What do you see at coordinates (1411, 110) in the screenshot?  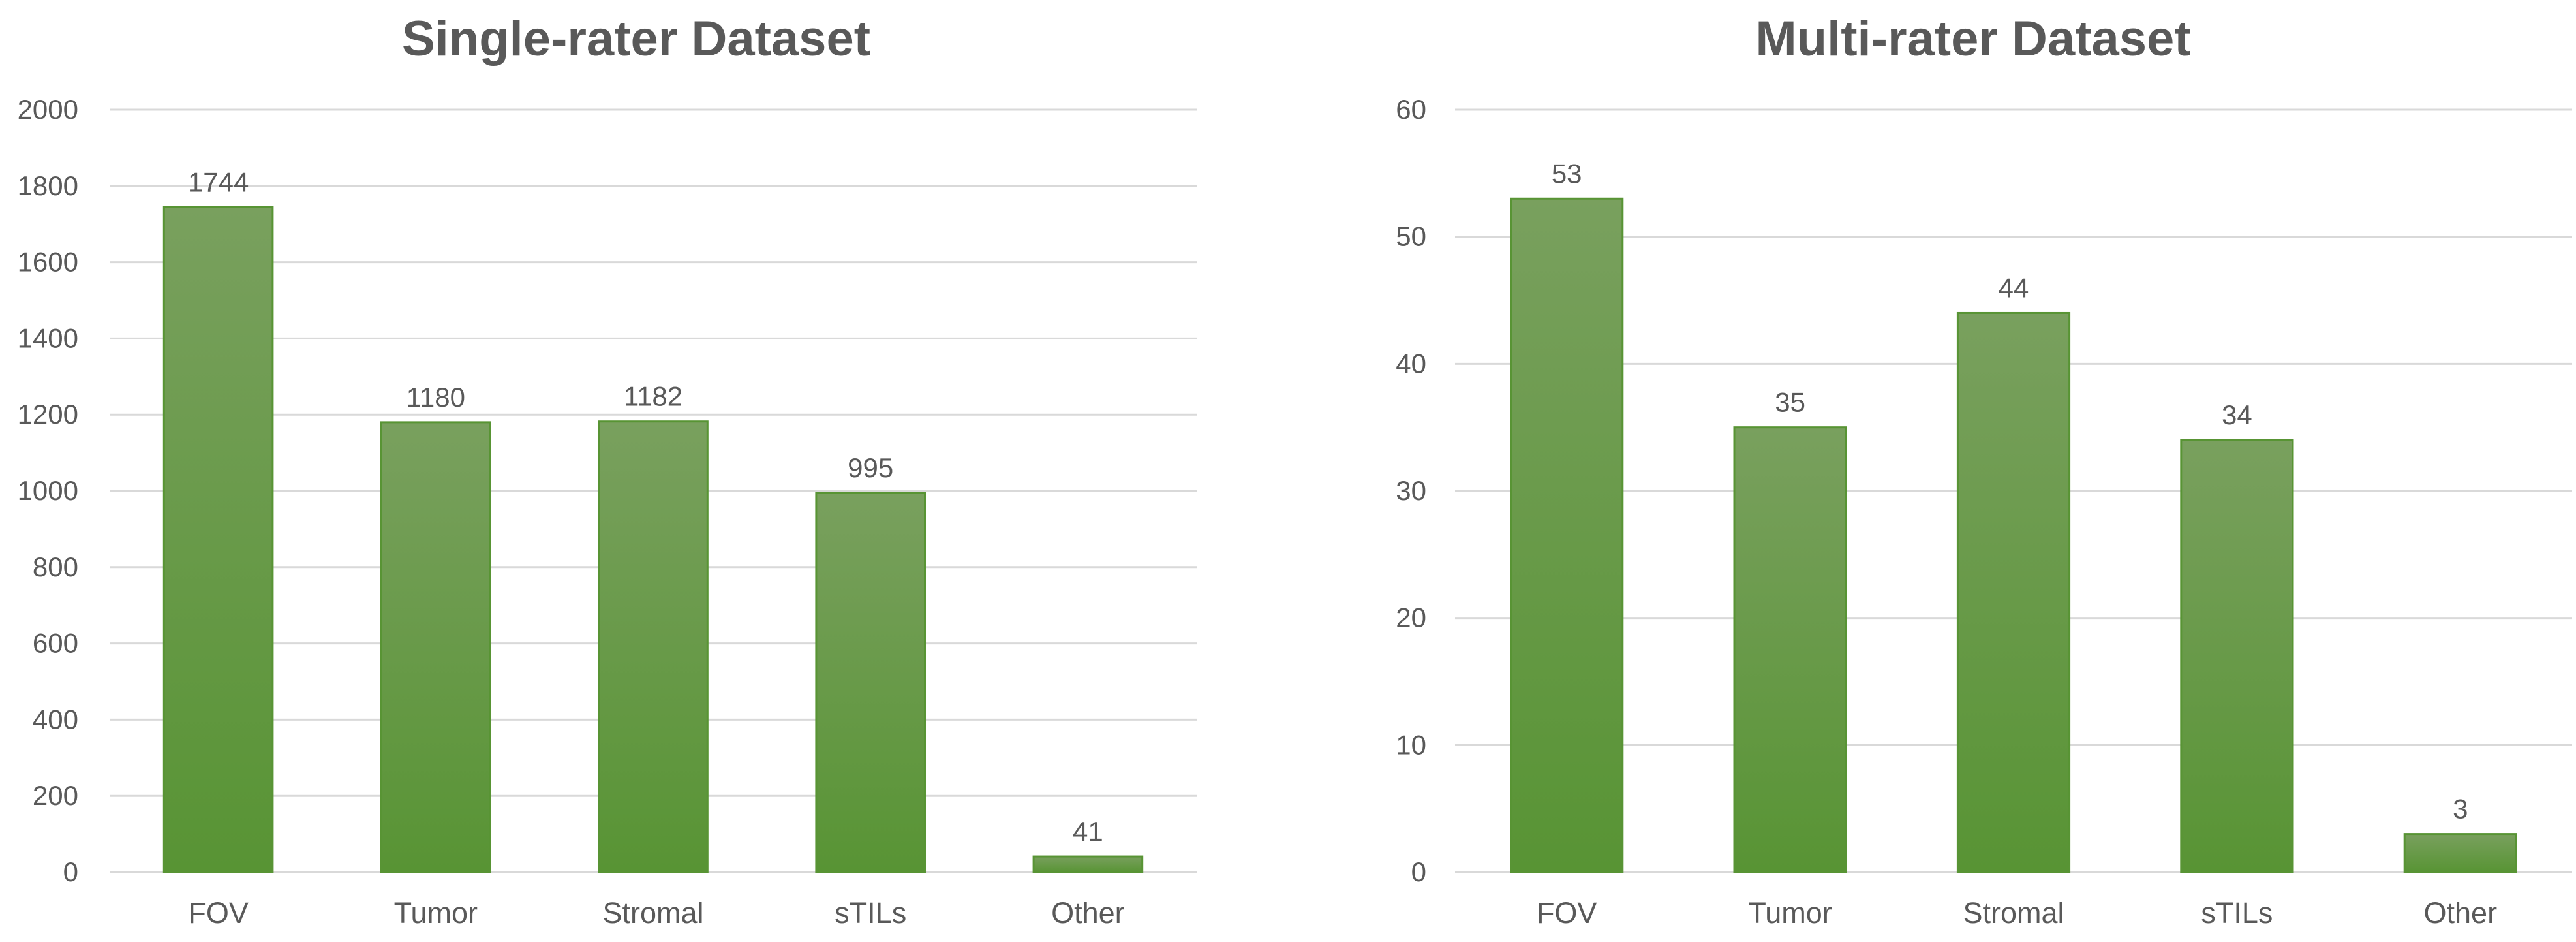 I see `y-tick-label: 60` at bounding box center [1411, 110].